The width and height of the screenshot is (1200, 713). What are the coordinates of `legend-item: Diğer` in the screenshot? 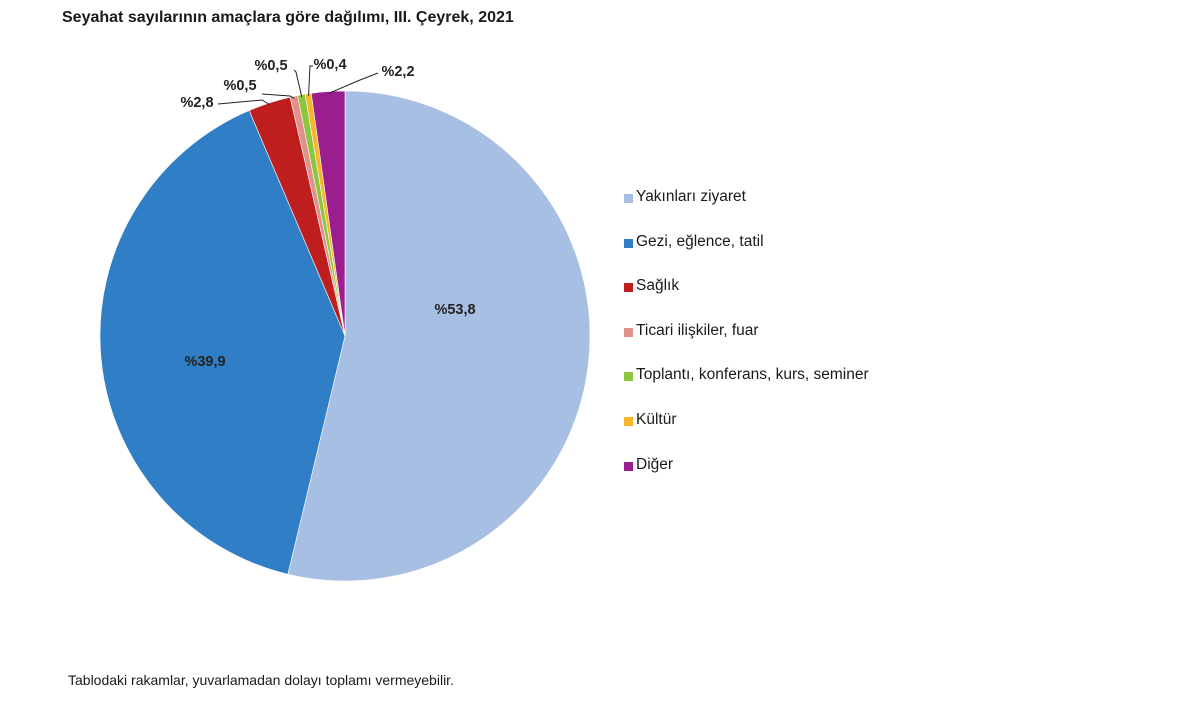 It's located at (746, 478).